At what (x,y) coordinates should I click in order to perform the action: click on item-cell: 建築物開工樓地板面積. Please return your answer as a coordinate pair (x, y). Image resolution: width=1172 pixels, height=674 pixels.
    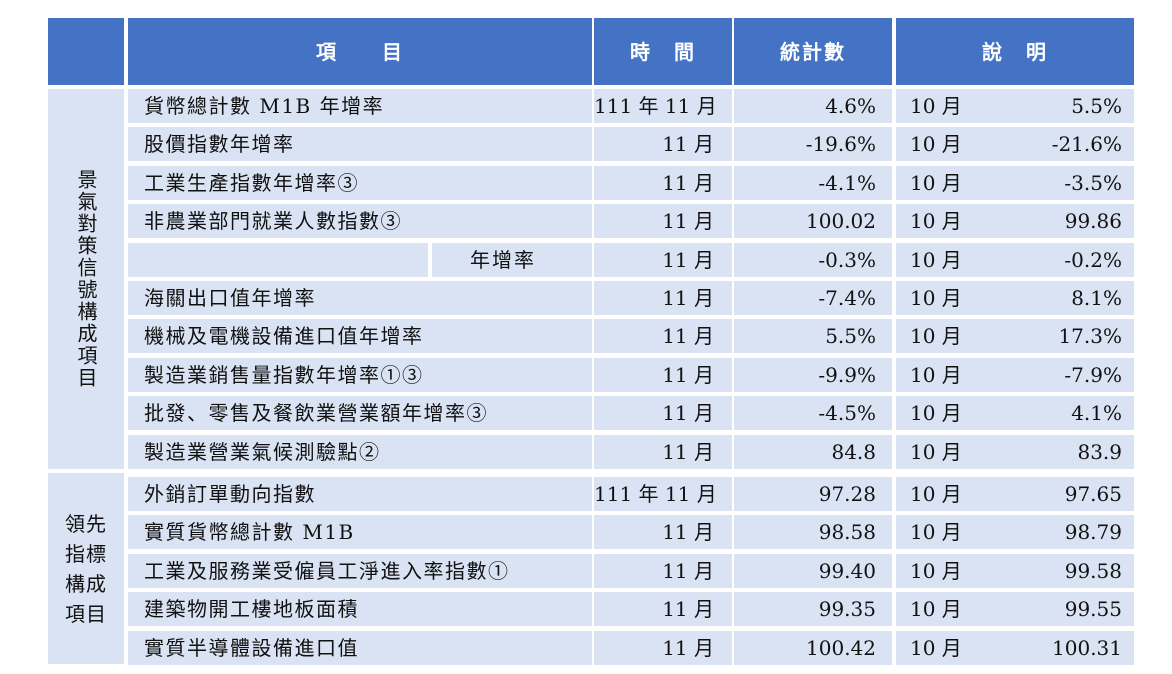
    Looking at the image, I should click on (360, 609).